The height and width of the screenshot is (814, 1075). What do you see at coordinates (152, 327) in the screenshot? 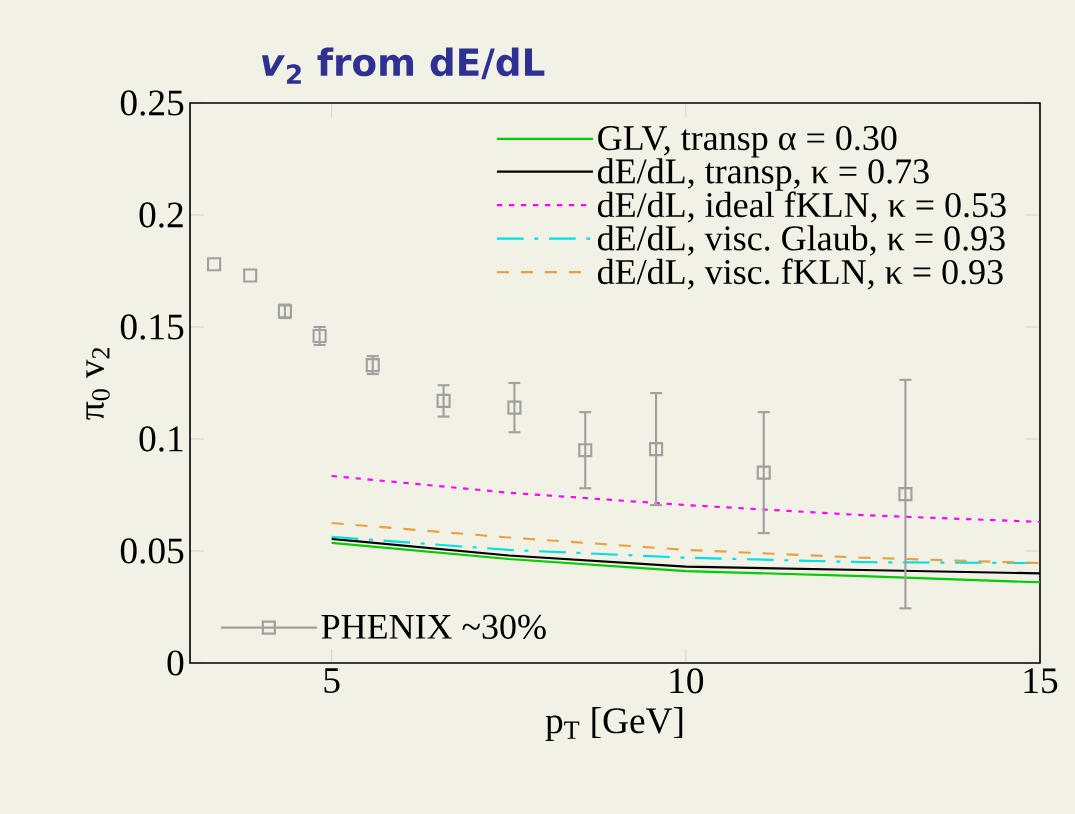
I see `y-tick-label: 0.15` at bounding box center [152, 327].